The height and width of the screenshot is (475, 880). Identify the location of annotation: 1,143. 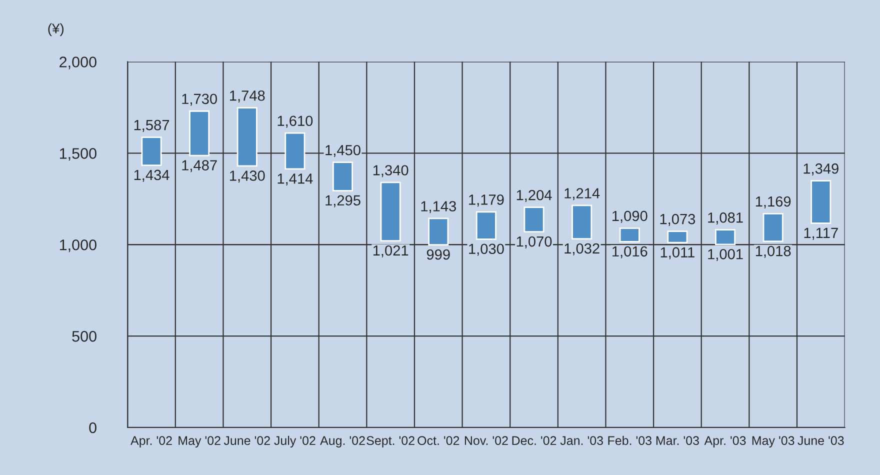
(438, 207).